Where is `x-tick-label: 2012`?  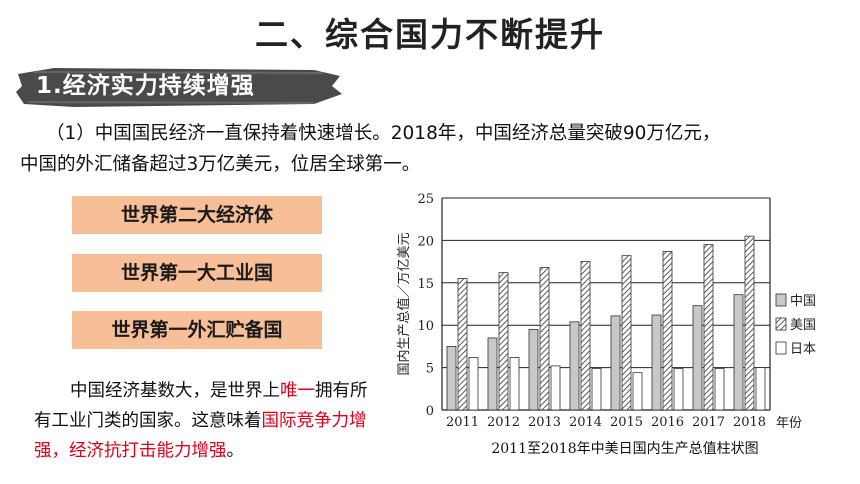
x-tick-label: 2012 is located at coordinates (503, 422).